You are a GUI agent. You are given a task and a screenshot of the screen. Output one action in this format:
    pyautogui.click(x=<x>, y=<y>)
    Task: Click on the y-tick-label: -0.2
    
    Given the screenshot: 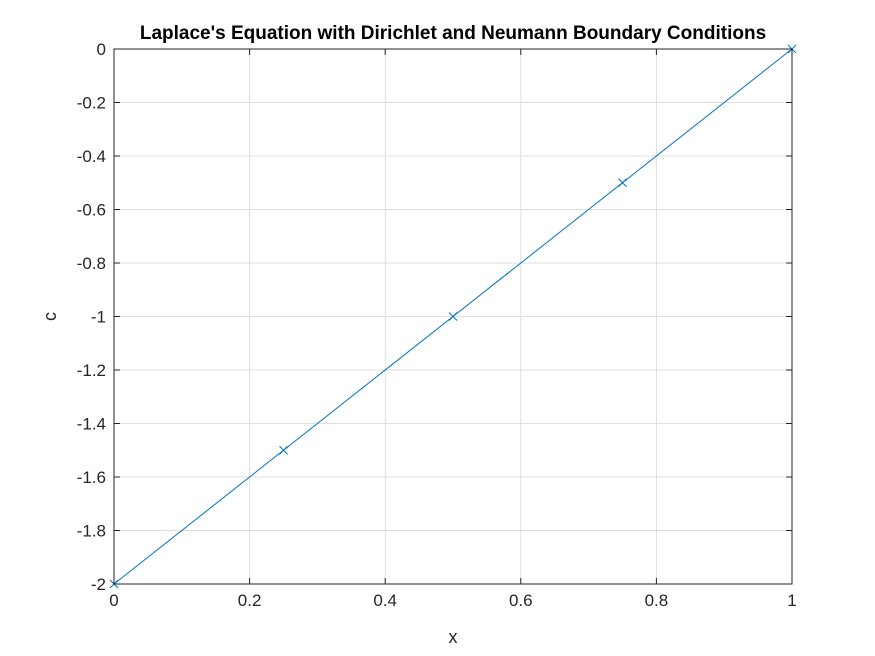 What is the action you would take?
    pyautogui.click(x=91, y=103)
    